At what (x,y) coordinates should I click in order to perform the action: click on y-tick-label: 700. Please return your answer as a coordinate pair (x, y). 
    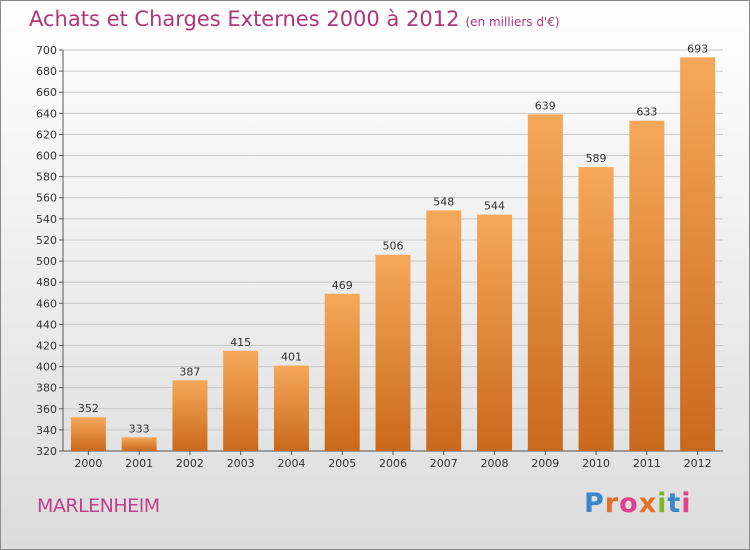
    Looking at the image, I should click on (46, 50).